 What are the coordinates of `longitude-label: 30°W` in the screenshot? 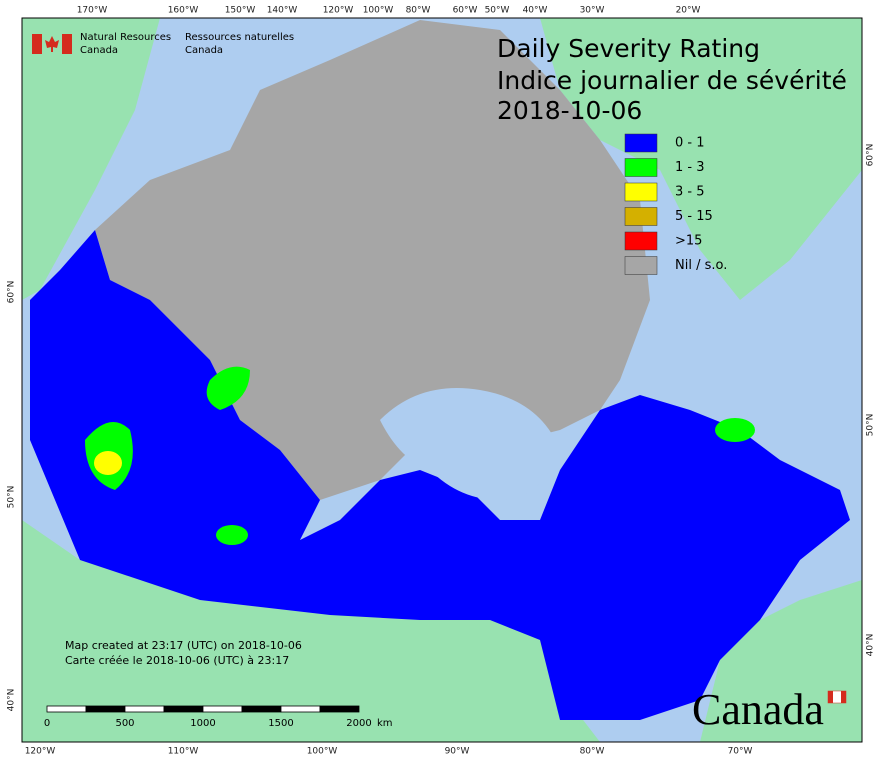 It's located at (592, 11).